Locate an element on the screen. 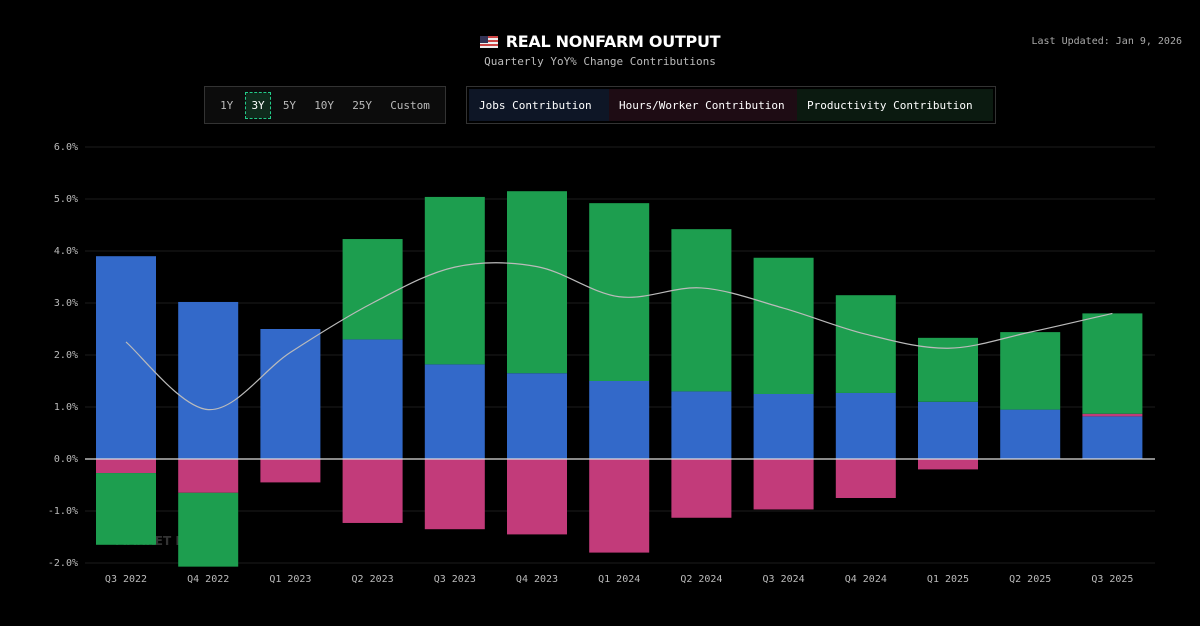 The image size is (1200, 626). y-tick-label: -1.0% is located at coordinates (63, 511).